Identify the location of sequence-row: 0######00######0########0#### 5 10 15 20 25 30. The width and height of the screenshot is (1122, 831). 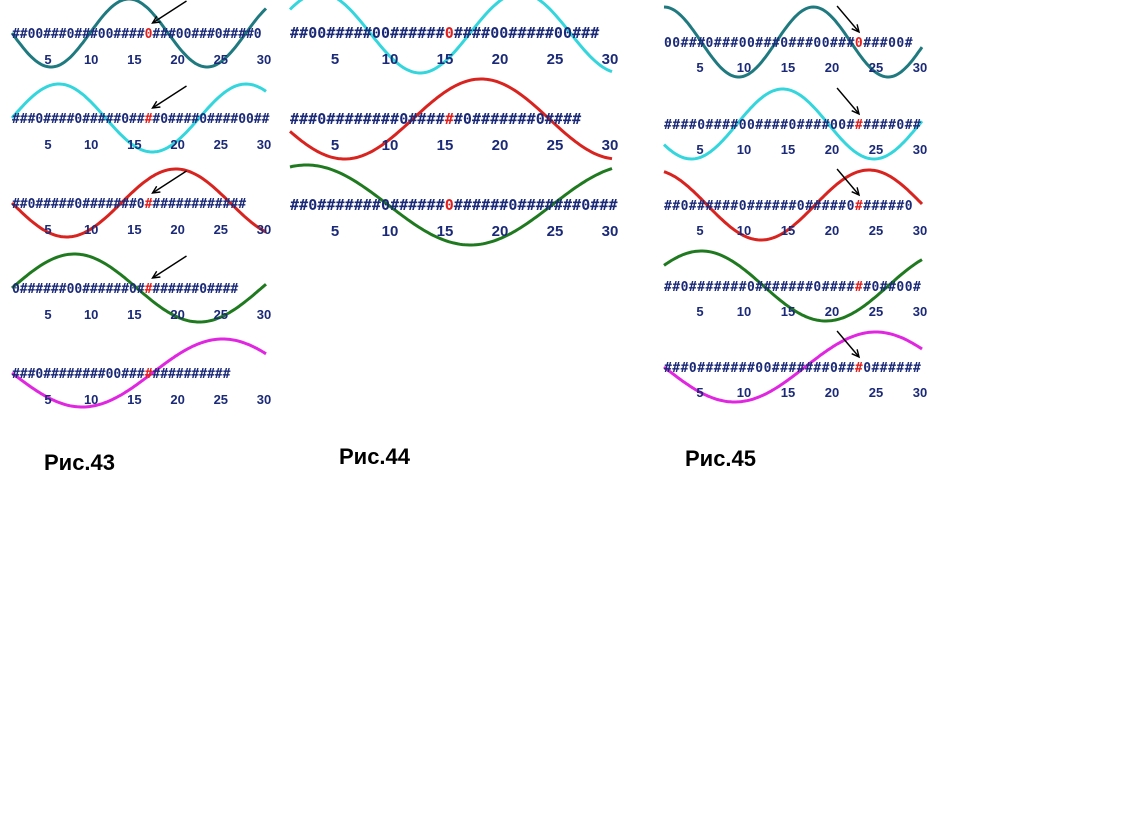
(141, 288).